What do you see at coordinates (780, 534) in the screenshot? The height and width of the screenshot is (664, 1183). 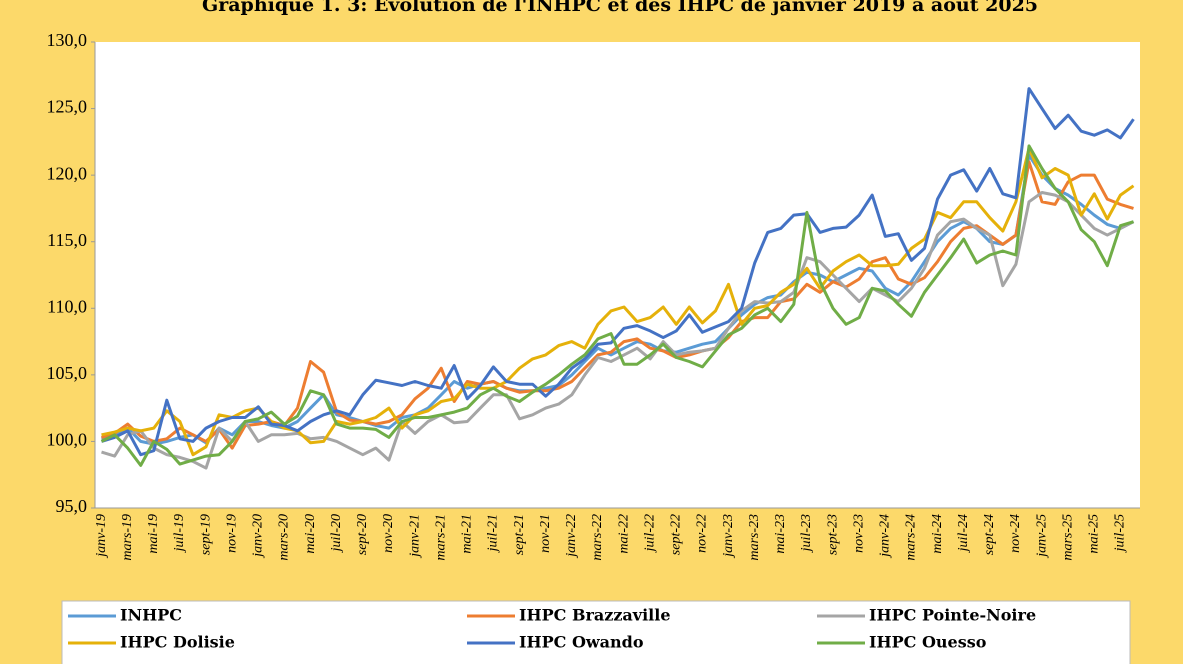 I see `x-tick-label: mai-23` at bounding box center [780, 534].